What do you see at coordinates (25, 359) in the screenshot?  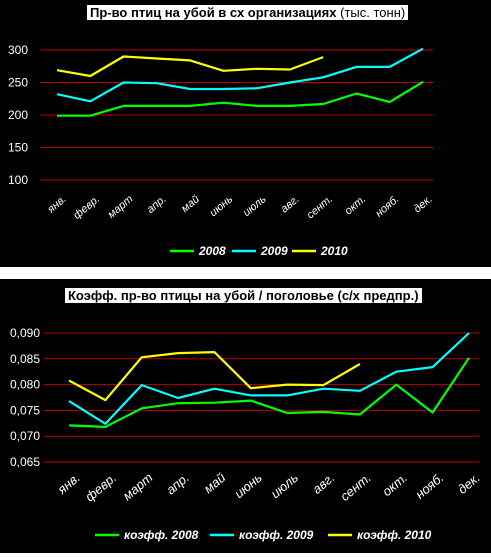 I see `y-tick-label: 0,085` at bounding box center [25, 359].